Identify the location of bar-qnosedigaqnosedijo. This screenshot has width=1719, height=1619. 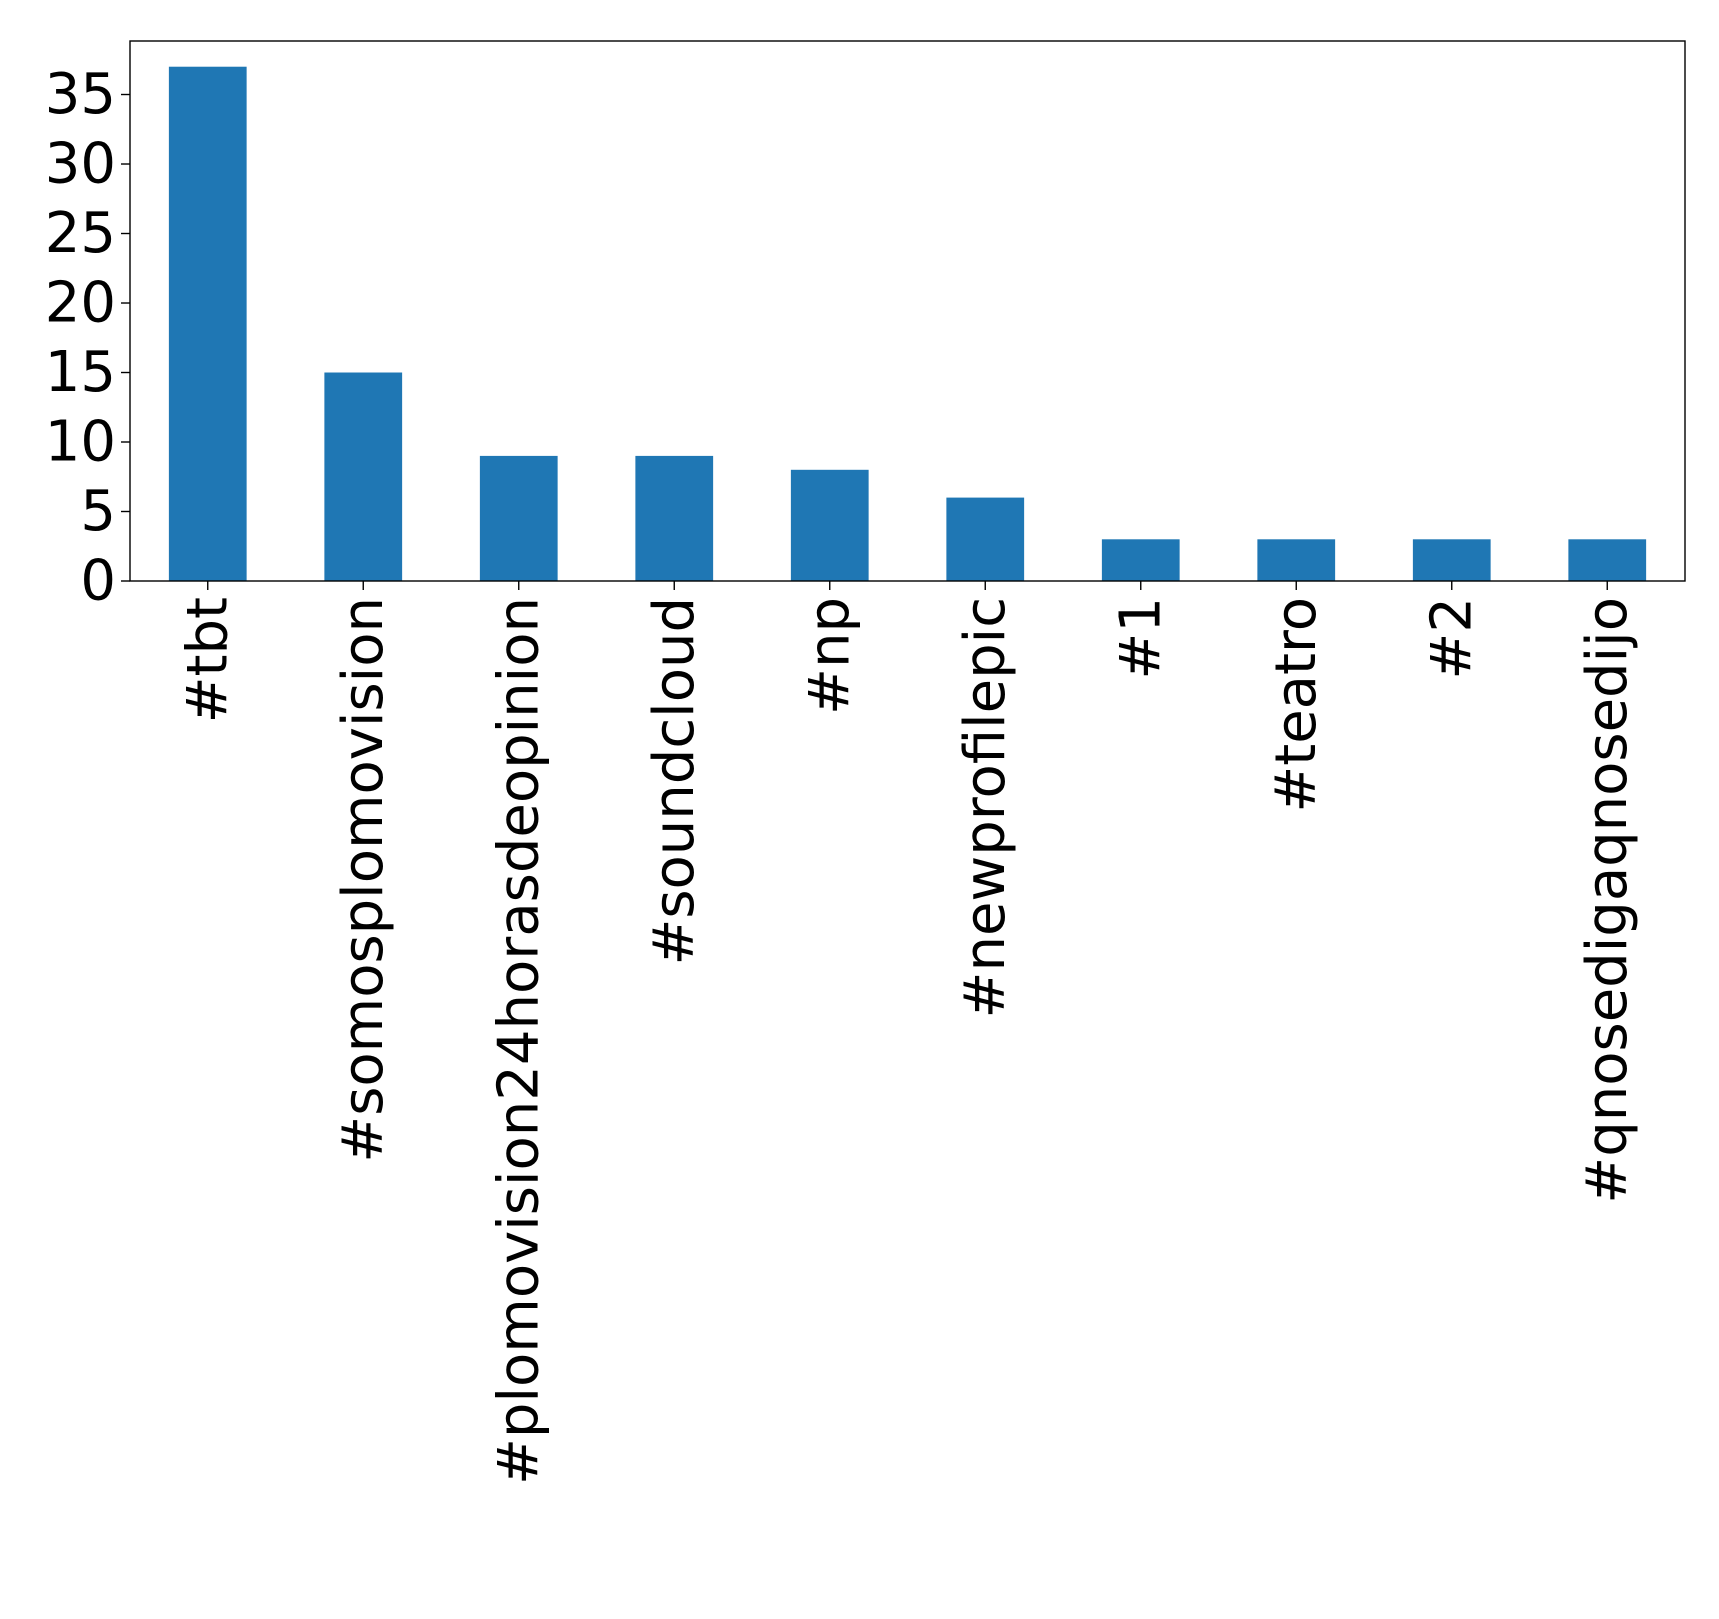
(1607, 560).